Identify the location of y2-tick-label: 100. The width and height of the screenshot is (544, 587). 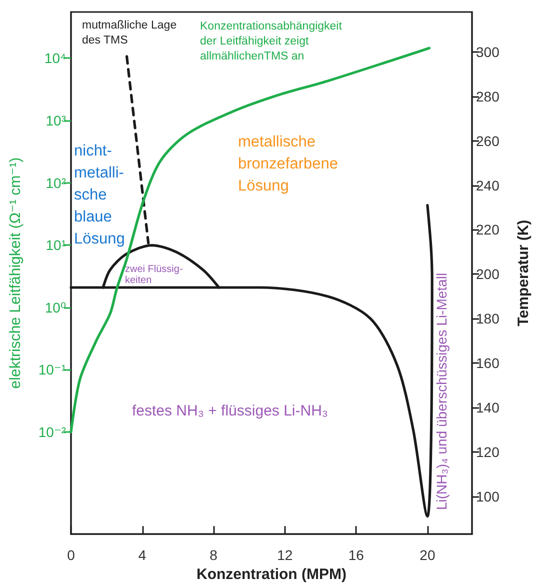
(488, 496).